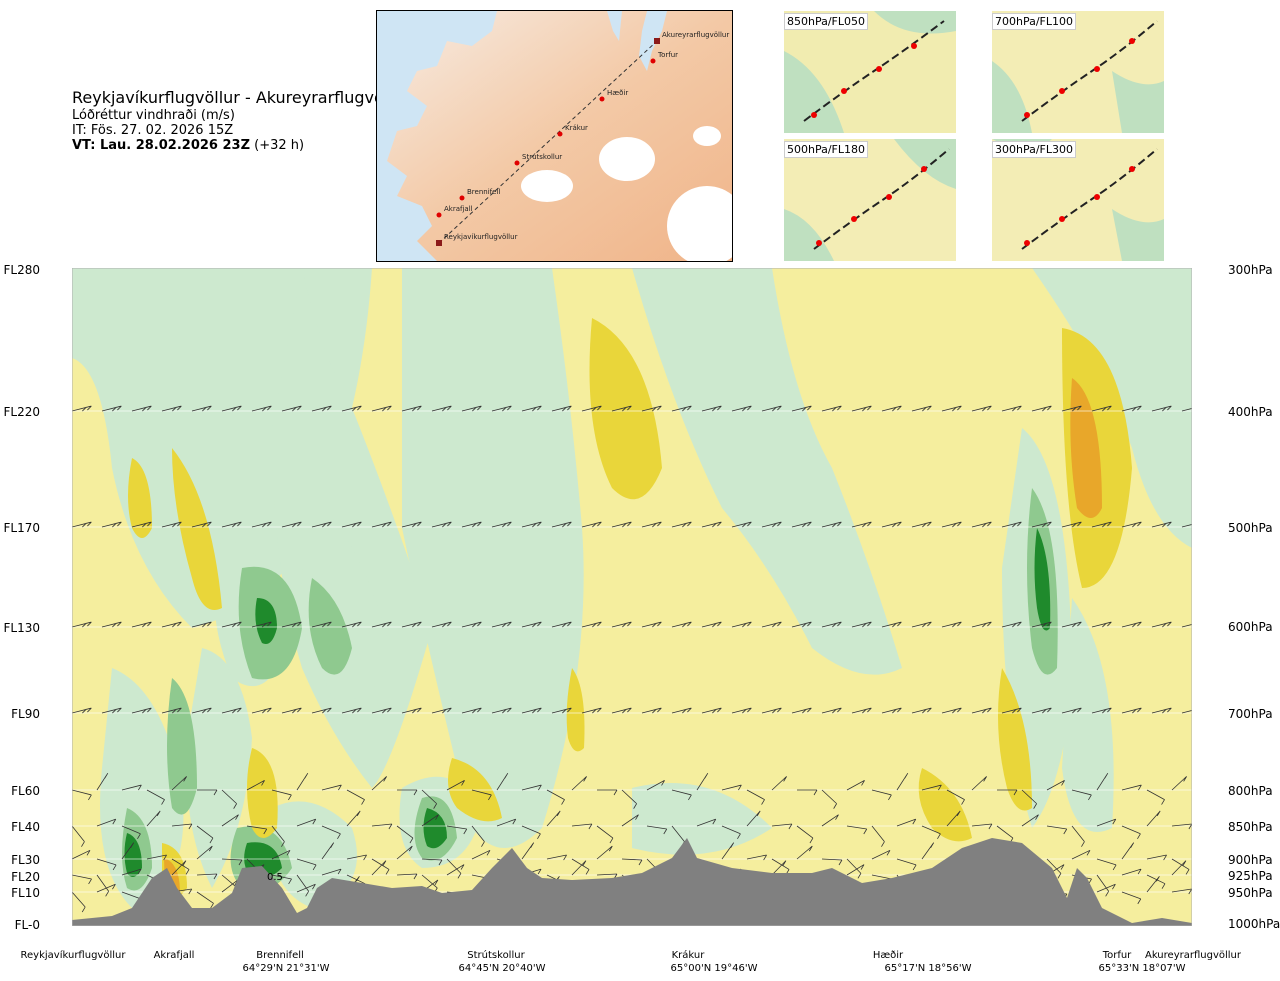  Describe the element at coordinates (153, 115) in the screenshot. I see `parameter-label: Lóðréttur vindhraði (m/s)` at that location.